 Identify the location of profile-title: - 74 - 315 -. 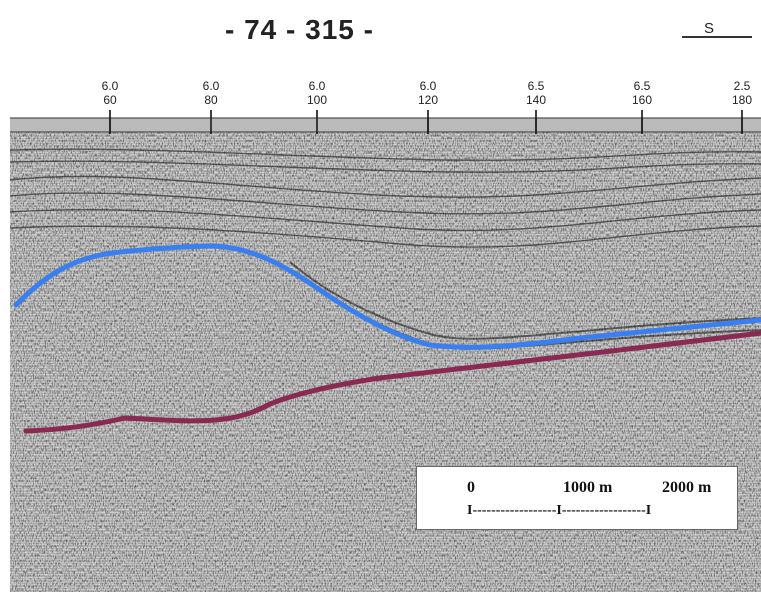
(299, 29).